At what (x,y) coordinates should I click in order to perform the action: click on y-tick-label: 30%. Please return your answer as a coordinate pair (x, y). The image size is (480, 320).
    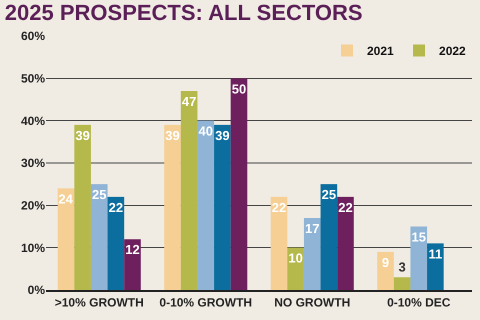
    Looking at the image, I should click on (33, 163).